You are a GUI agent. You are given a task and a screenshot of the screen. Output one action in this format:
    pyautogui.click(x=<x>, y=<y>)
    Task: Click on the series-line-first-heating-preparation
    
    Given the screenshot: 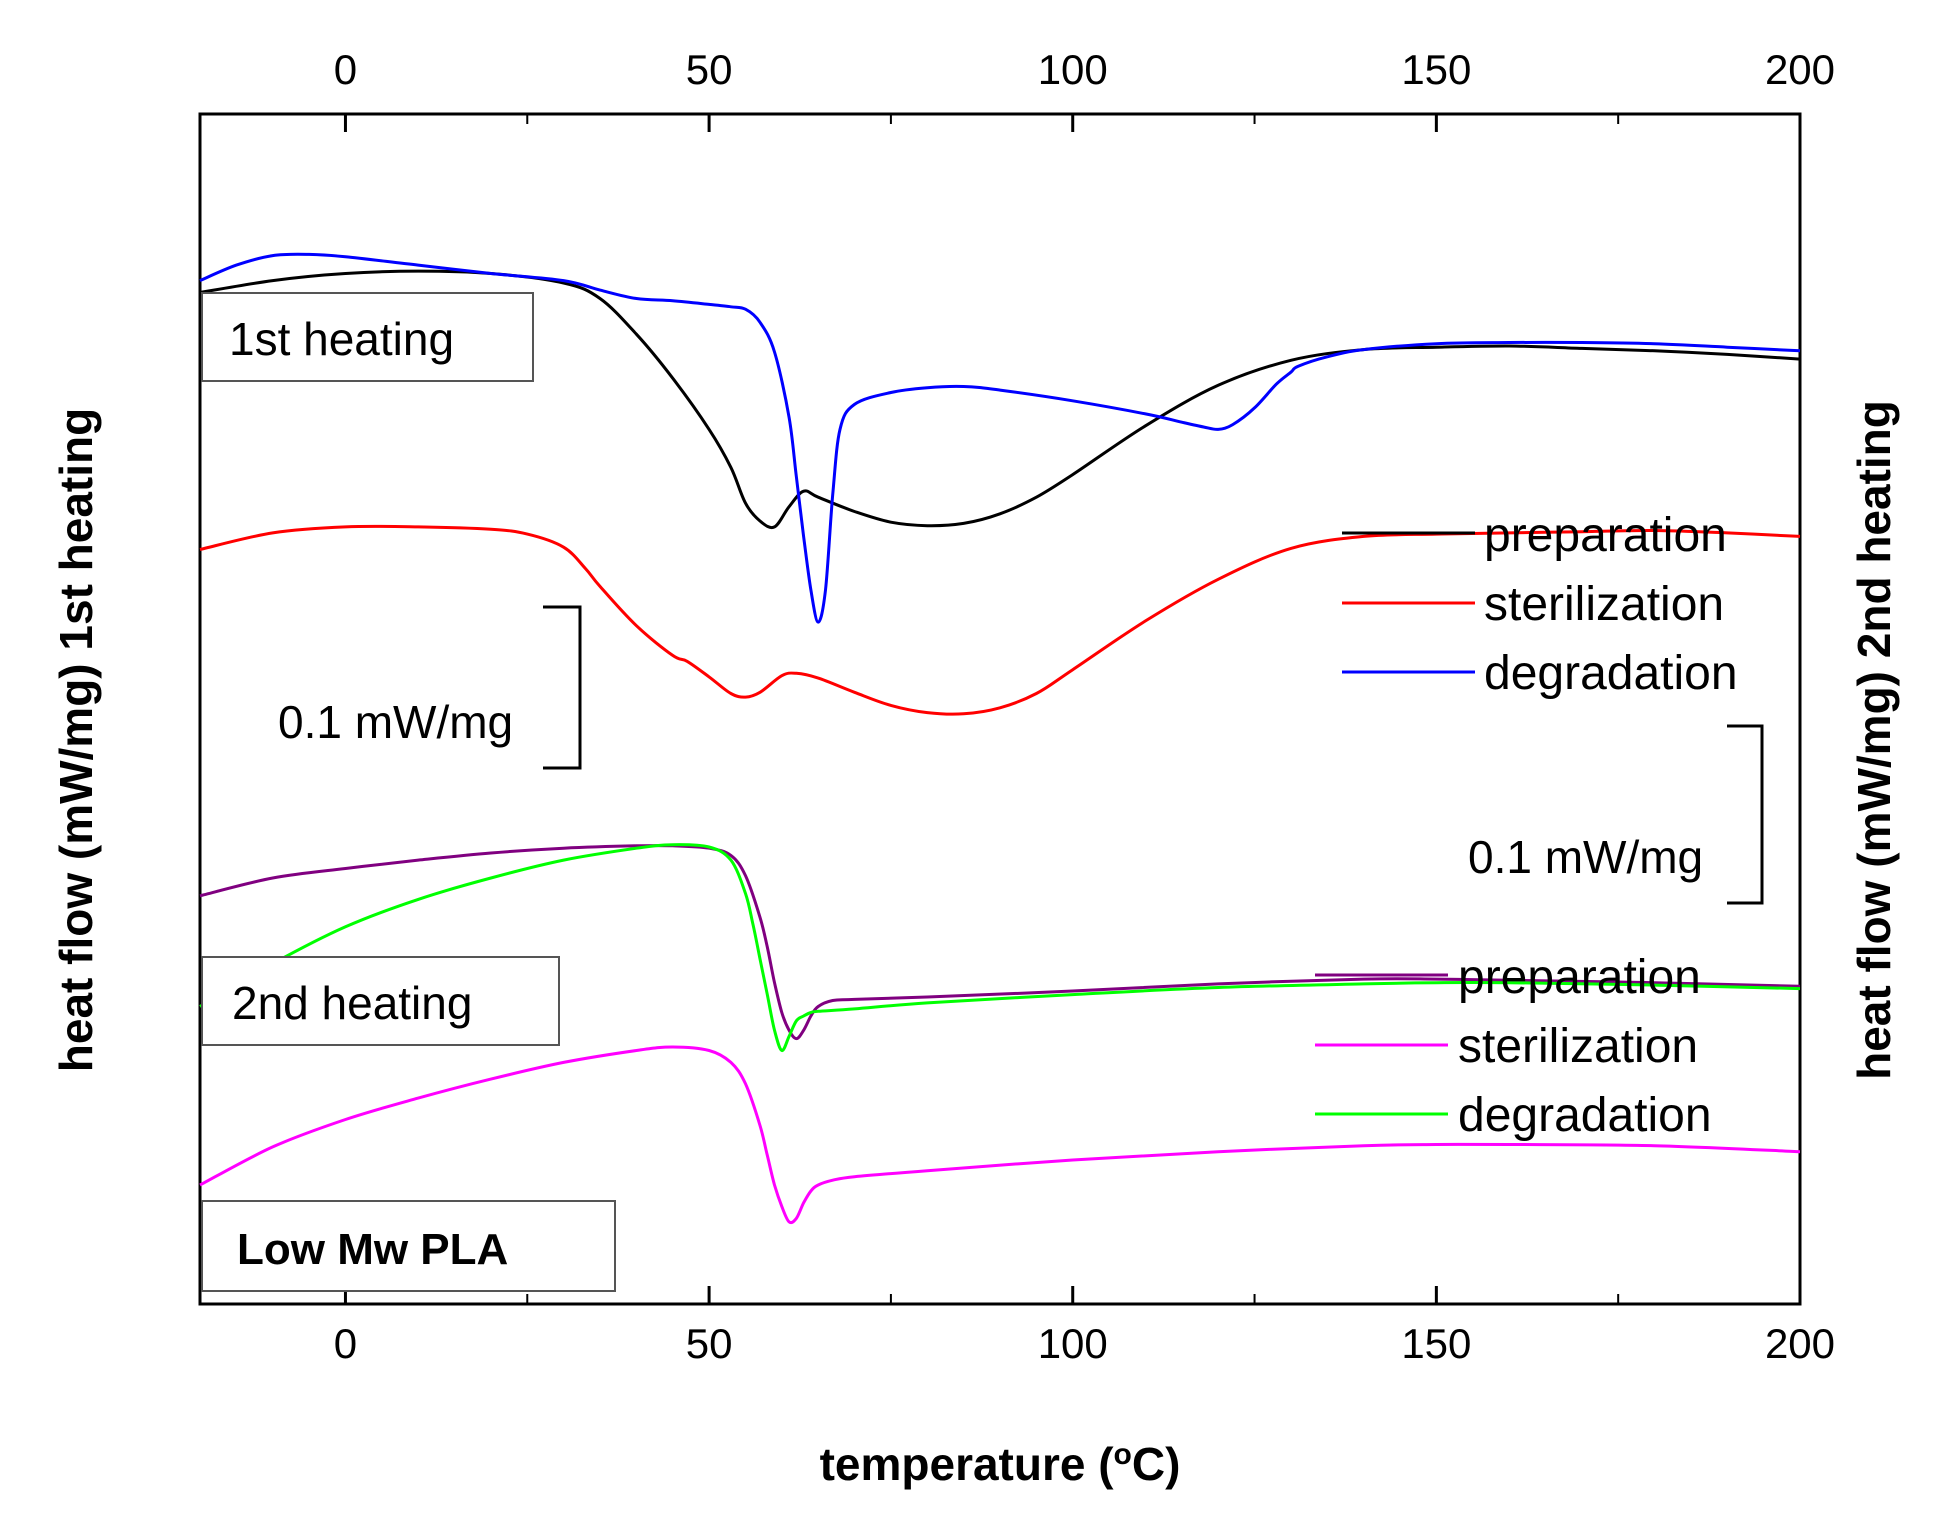 What is the action you would take?
    pyautogui.click(x=1000, y=399)
    